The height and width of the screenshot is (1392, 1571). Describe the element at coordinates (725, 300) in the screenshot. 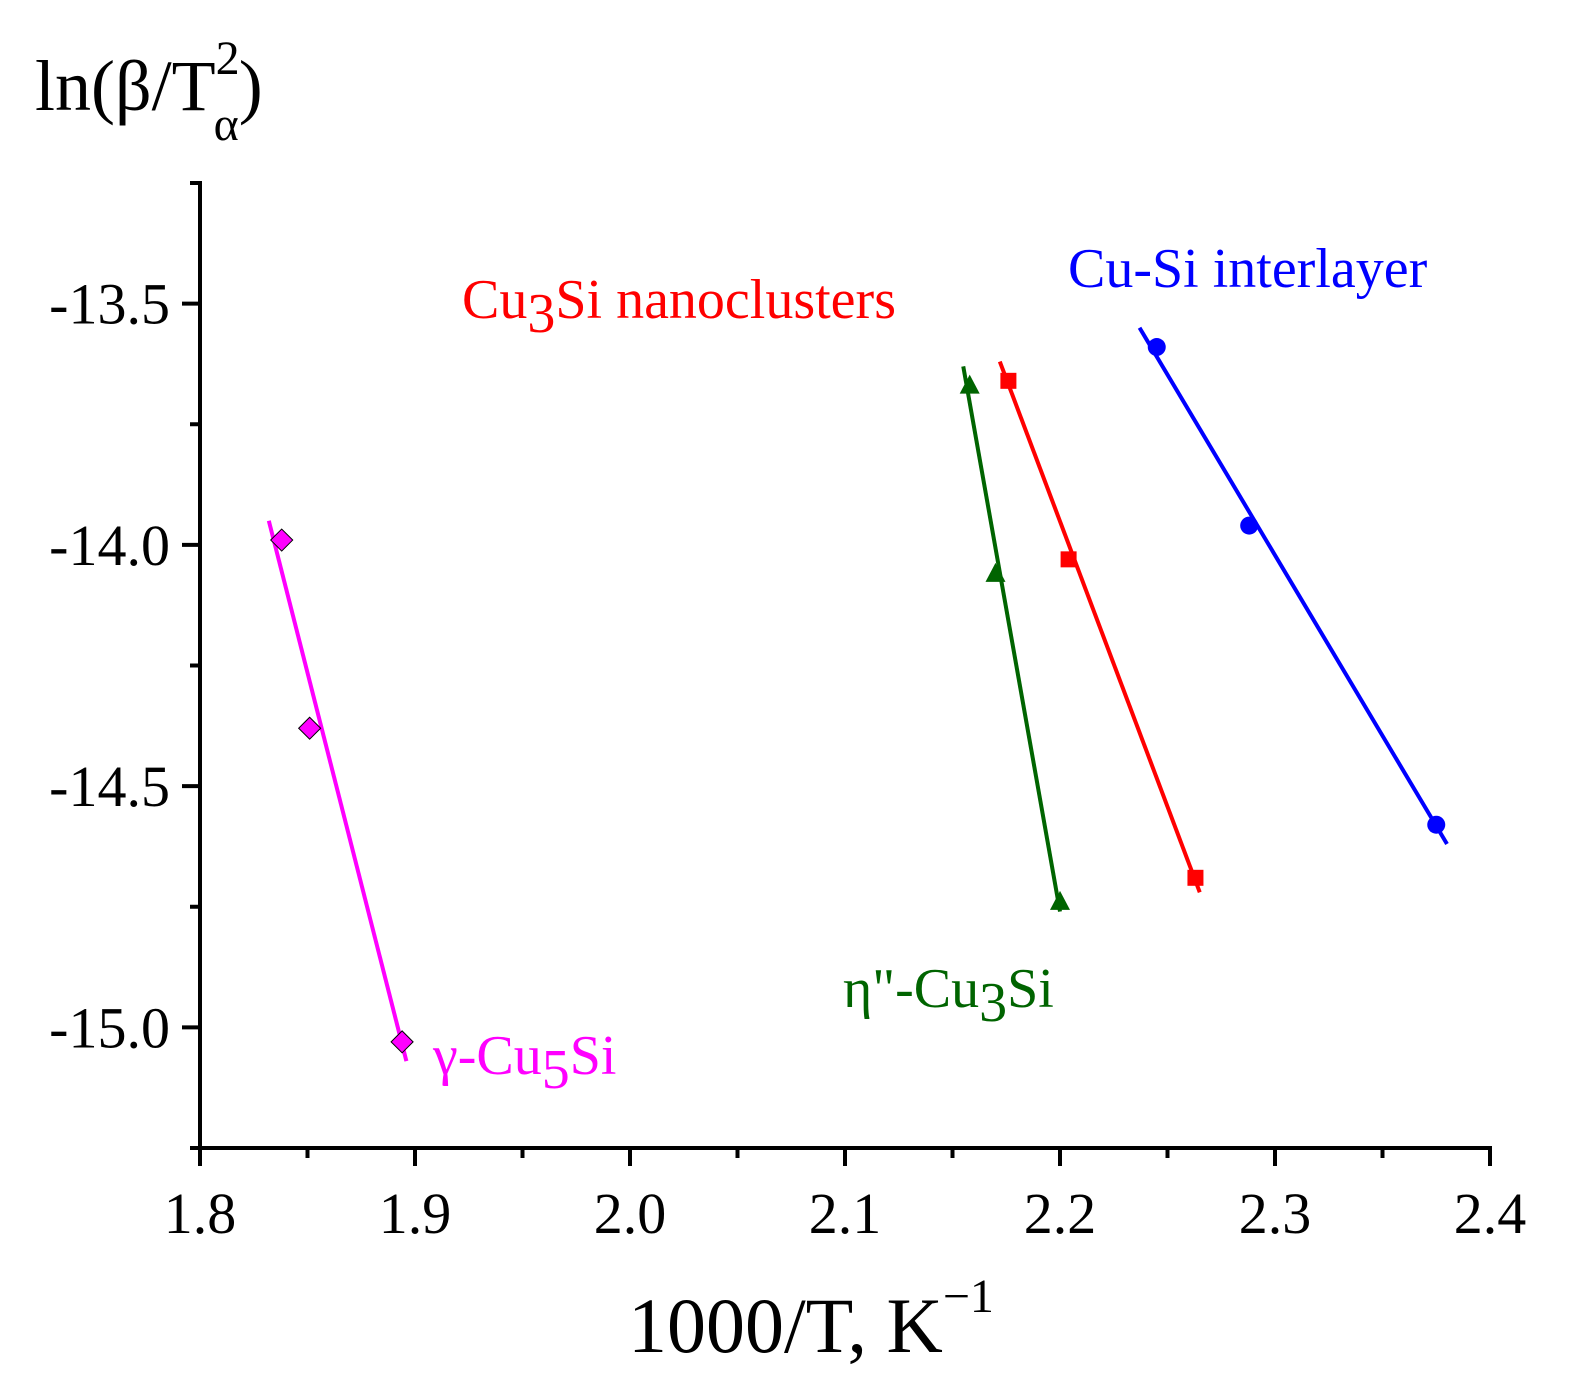

I see `series-label-text: Si nanoclusters` at that location.